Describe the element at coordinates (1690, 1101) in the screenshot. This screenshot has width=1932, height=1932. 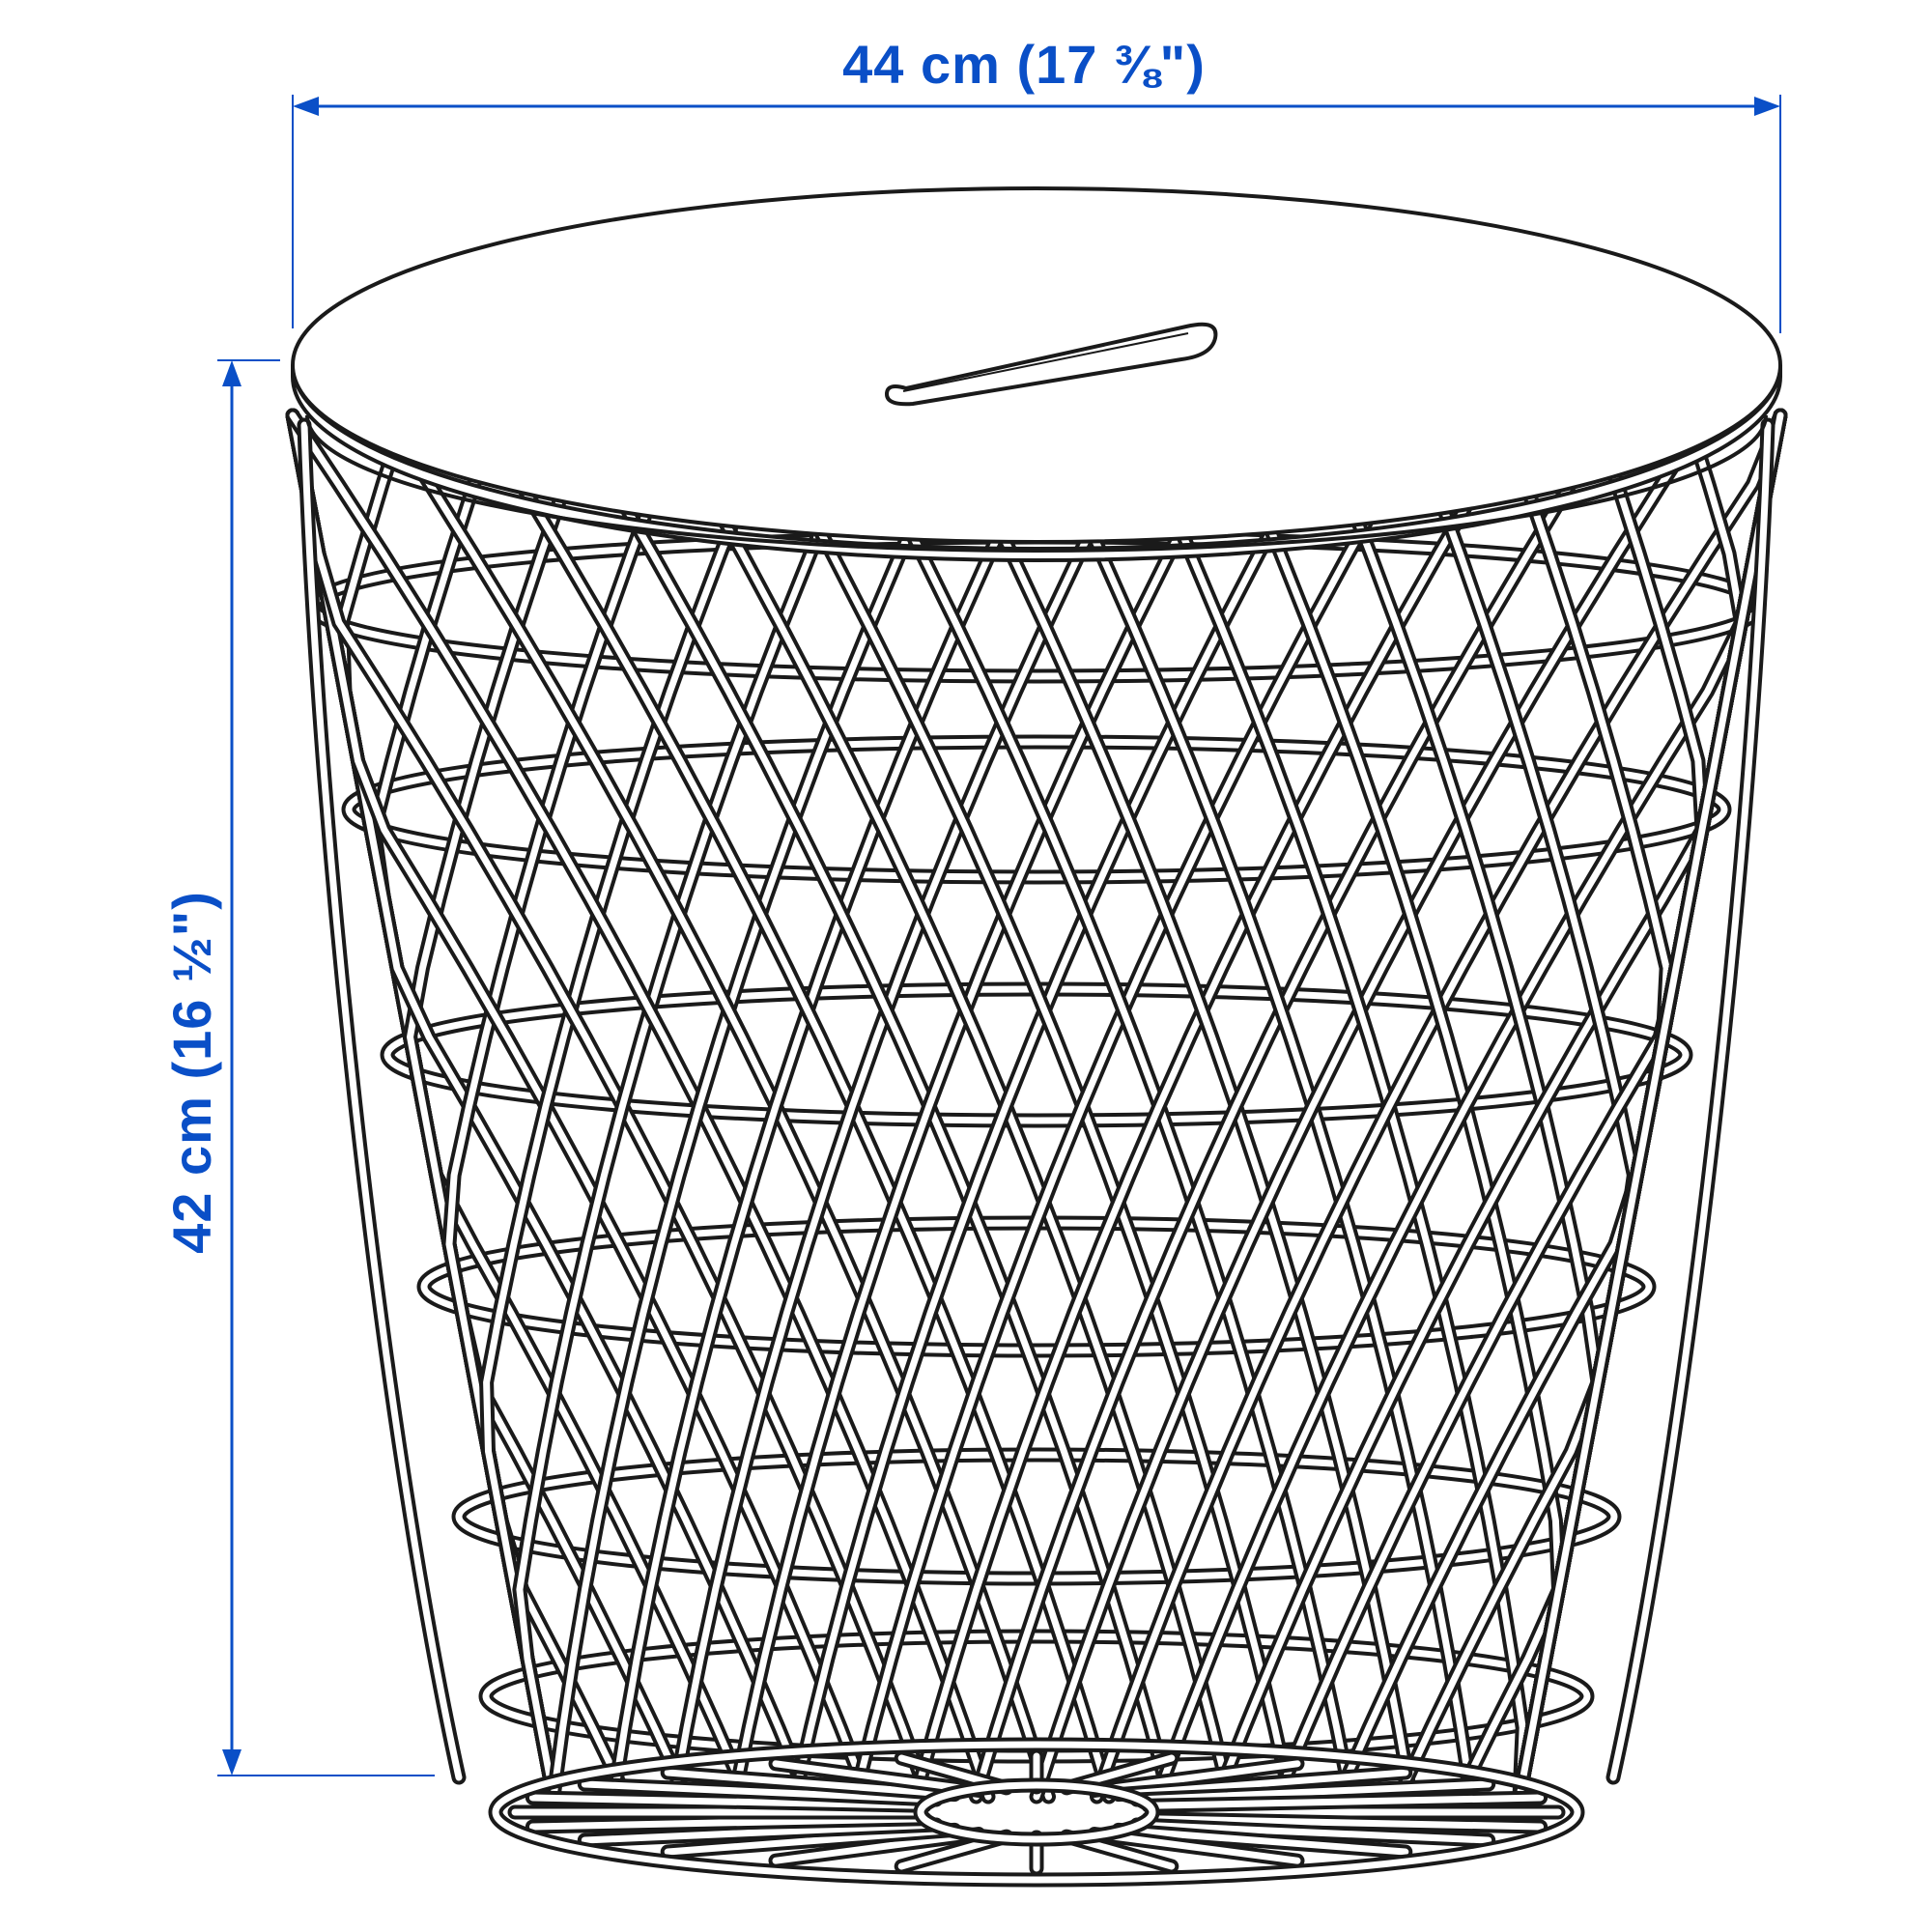
I see `basket-side-right` at that location.